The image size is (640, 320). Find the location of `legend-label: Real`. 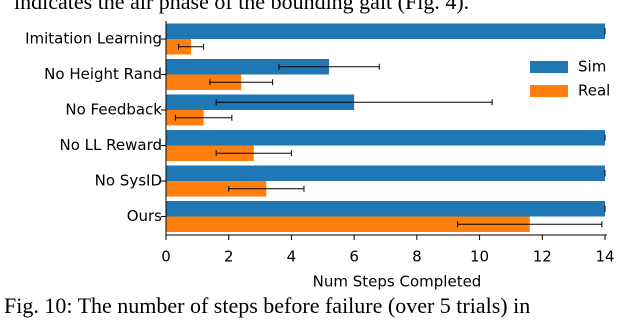

legend-label: Real is located at coordinates (594, 91).